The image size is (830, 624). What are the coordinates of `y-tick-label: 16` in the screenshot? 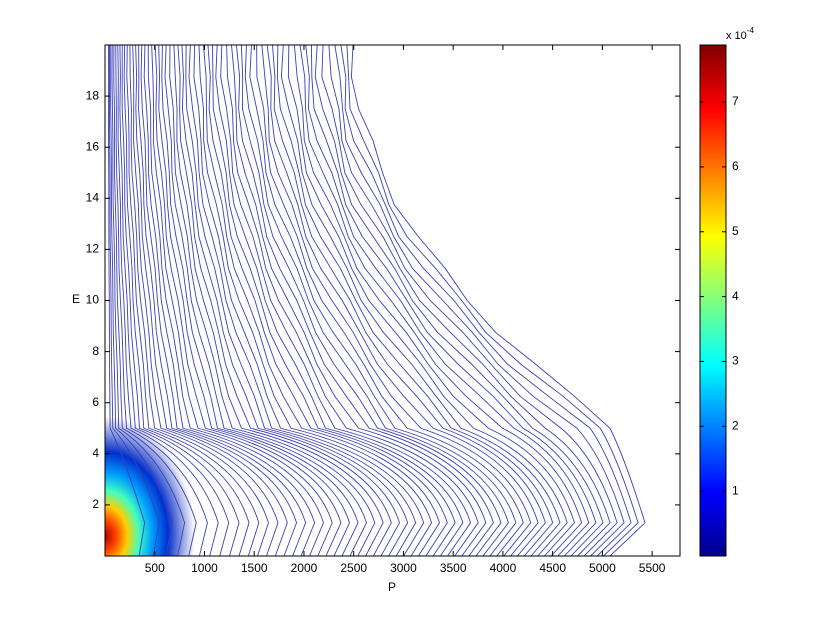 It's located at (93, 146).